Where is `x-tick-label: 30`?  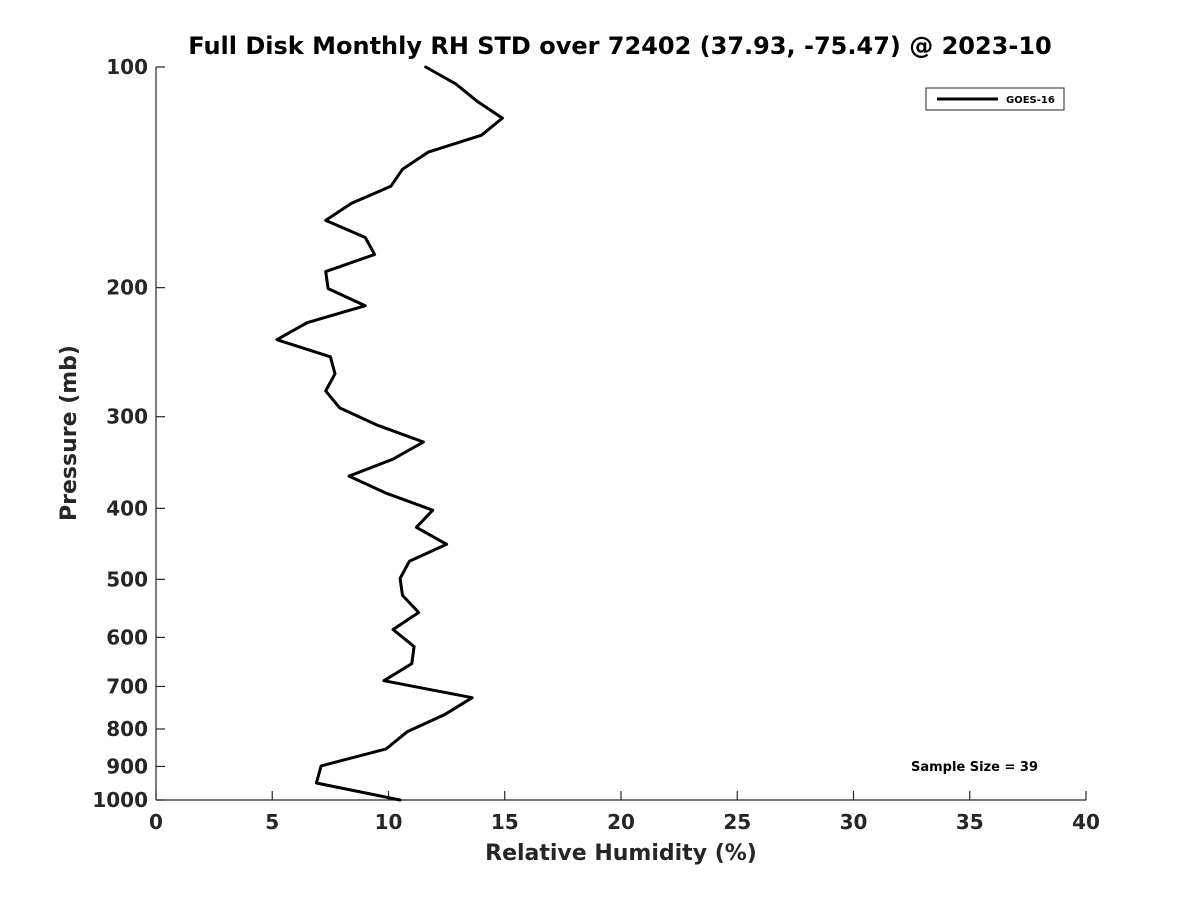 x-tick-label: 30 is located at coordinates (854, 822).